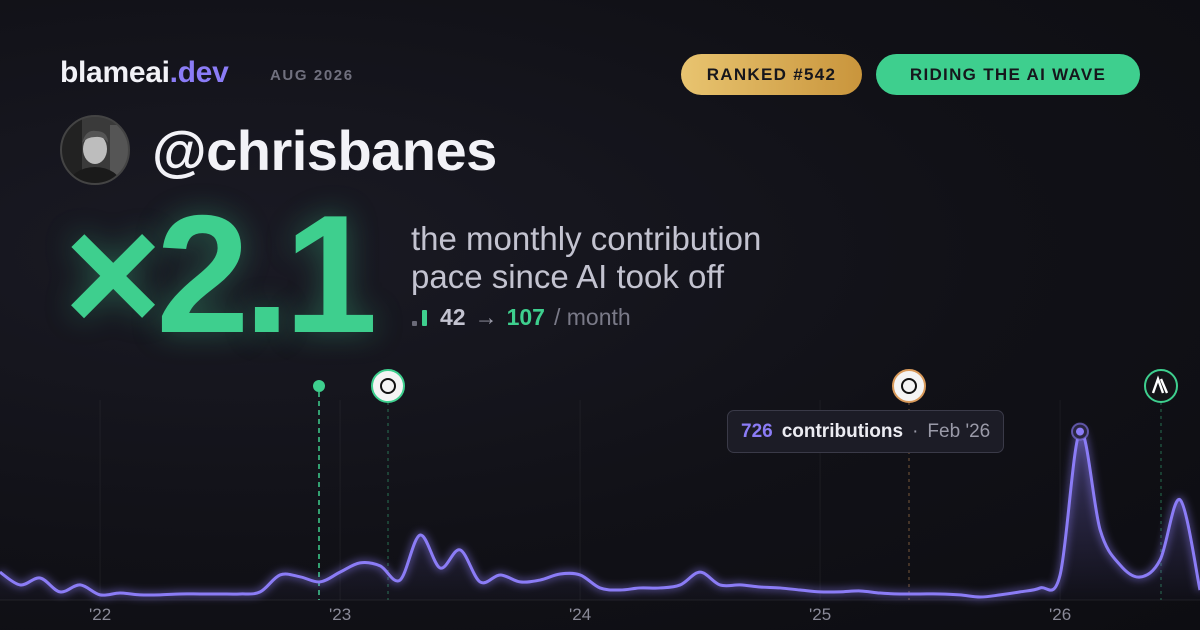  Describe the element at coordinates (312, 75) in the screenshot. I see `period: AUG 2026` at that location.